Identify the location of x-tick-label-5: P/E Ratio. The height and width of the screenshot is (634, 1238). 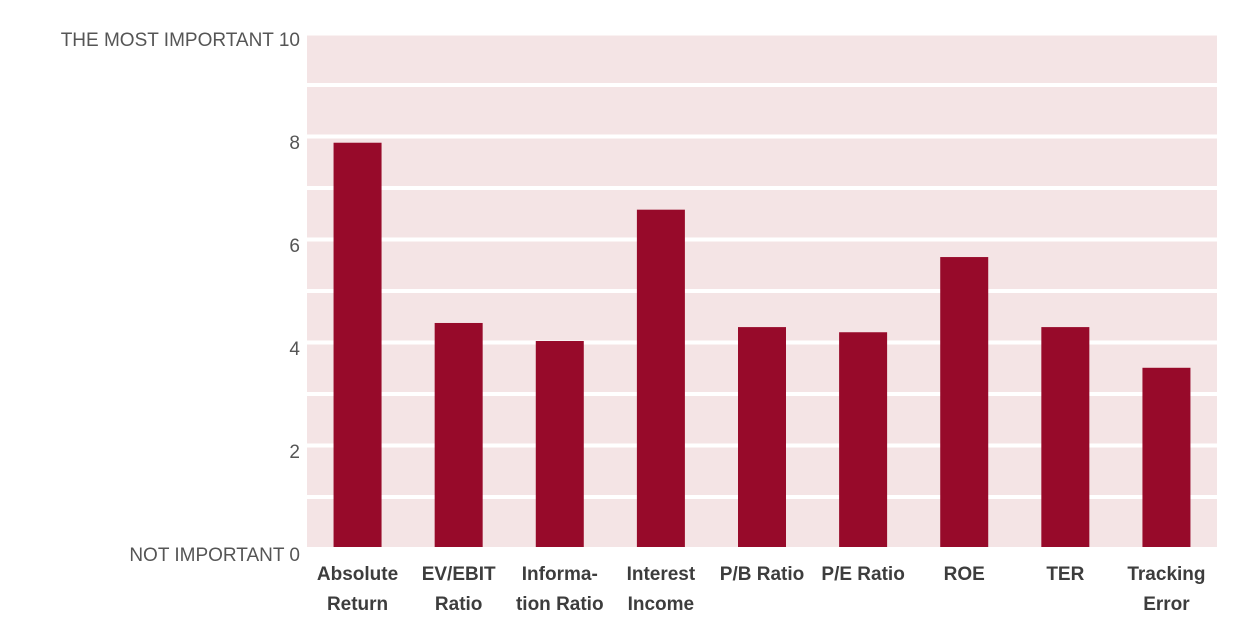
(862, 574).